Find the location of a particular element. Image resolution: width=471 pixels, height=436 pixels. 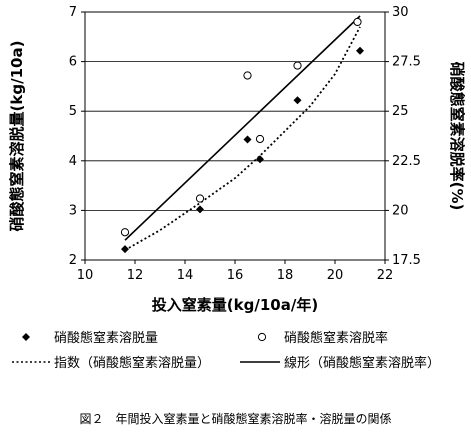

x-tick-label: 16 is located at coordinates (235, 275).